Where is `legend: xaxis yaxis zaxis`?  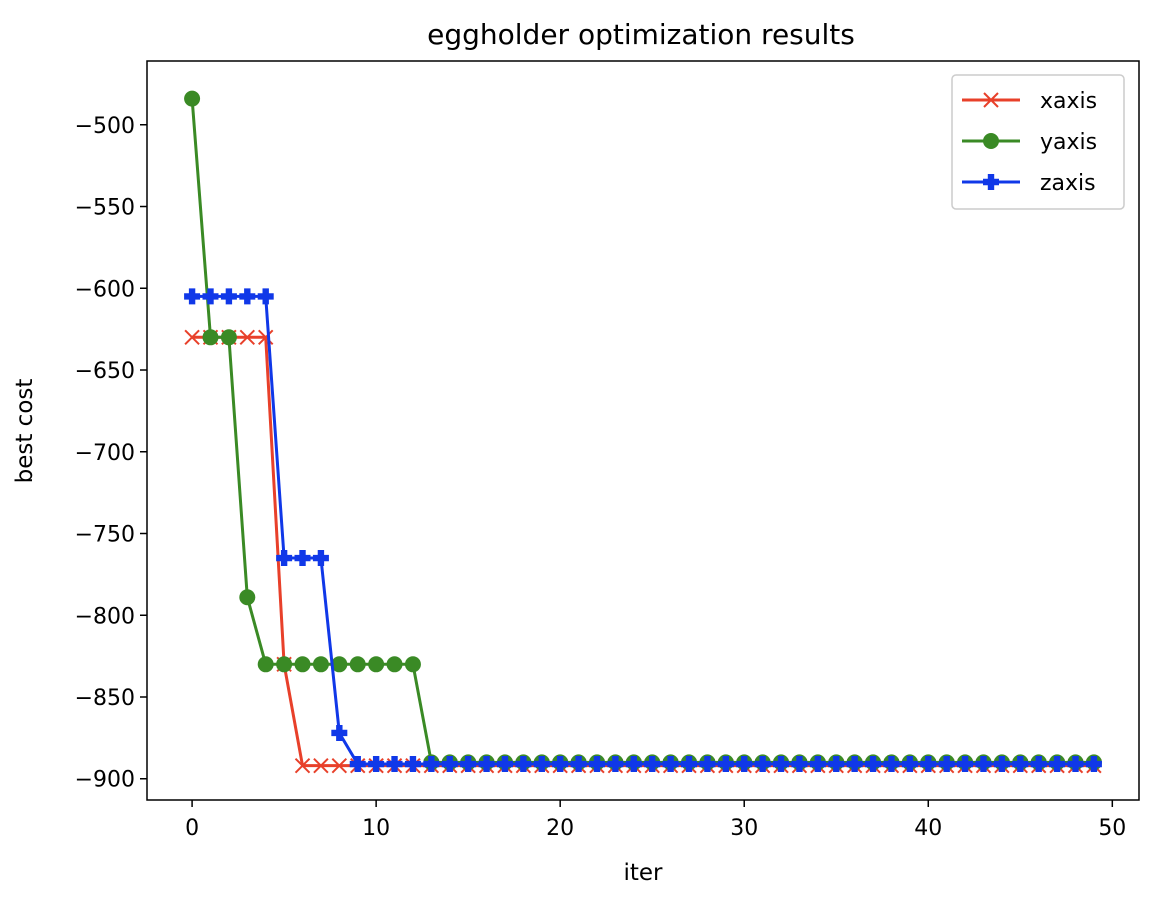
legend: xaxis yaxis zaxis is located at coordinates (1038, 142).